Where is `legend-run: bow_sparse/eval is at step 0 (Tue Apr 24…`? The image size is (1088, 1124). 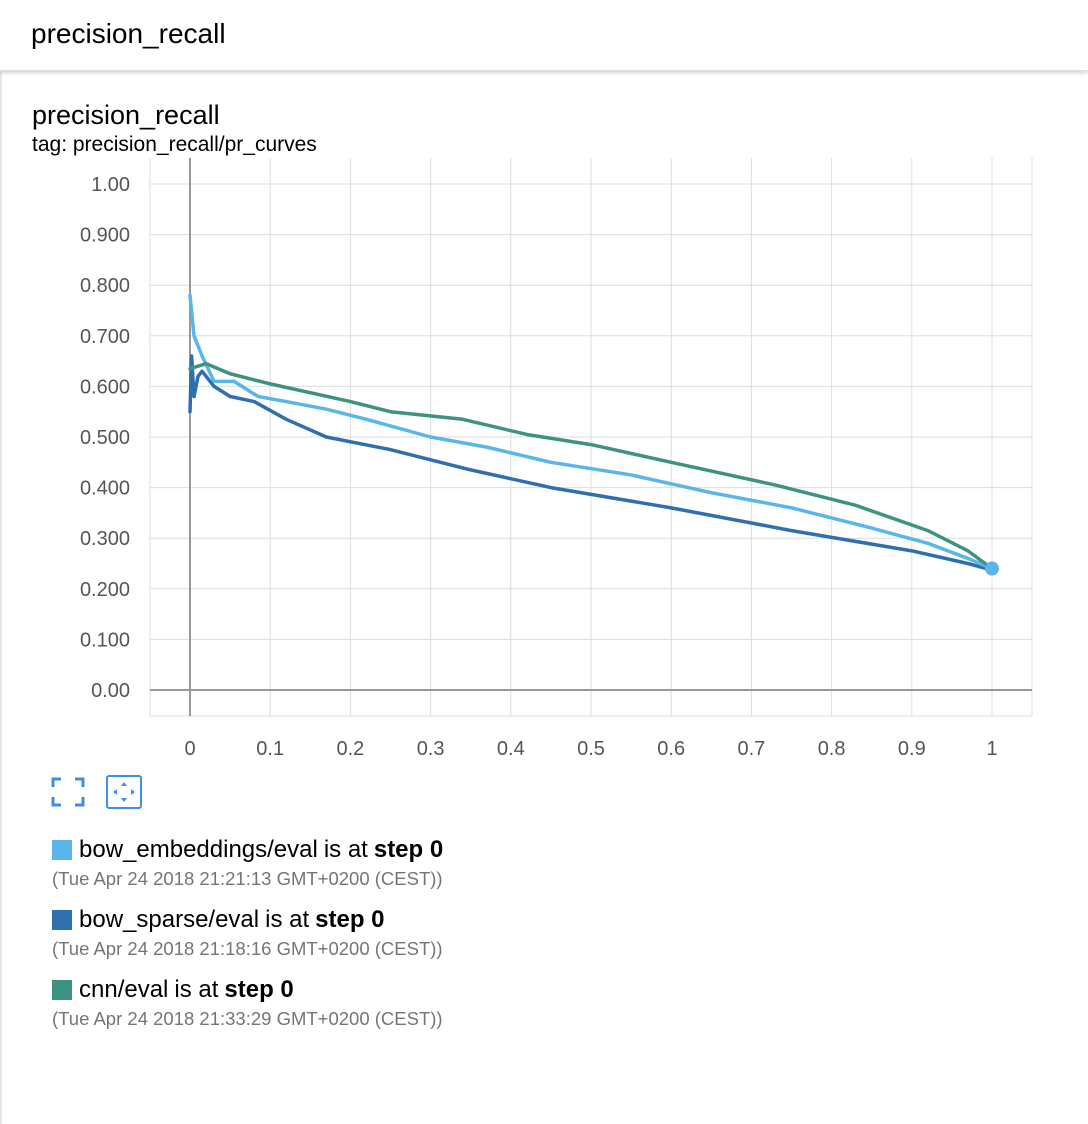
legend-run: bow_sparse/eval is at step 0 (Tue Apr 24… is located at coordinates (247, 941).